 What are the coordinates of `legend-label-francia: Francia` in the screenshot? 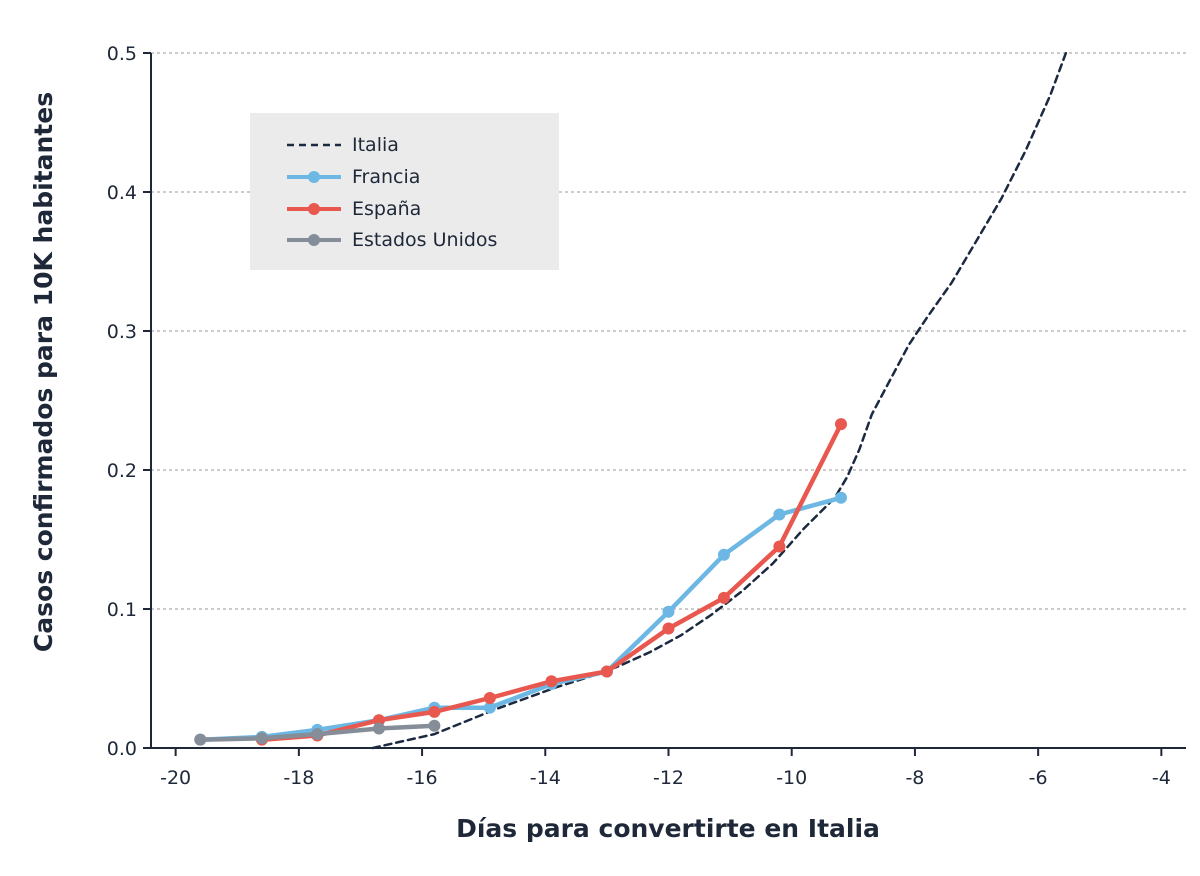 It's located at (386, 177).